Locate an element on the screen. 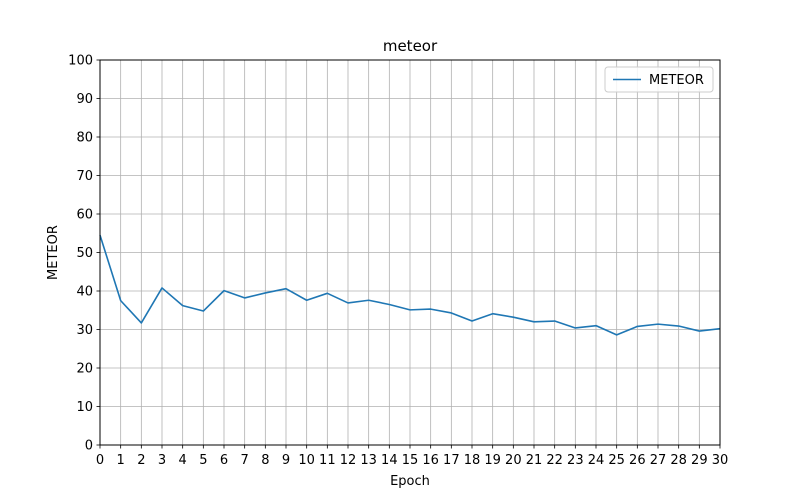 This screenshot has height=500, width=800. y-axis-title: METEOR is located at coordinates (53, 252).